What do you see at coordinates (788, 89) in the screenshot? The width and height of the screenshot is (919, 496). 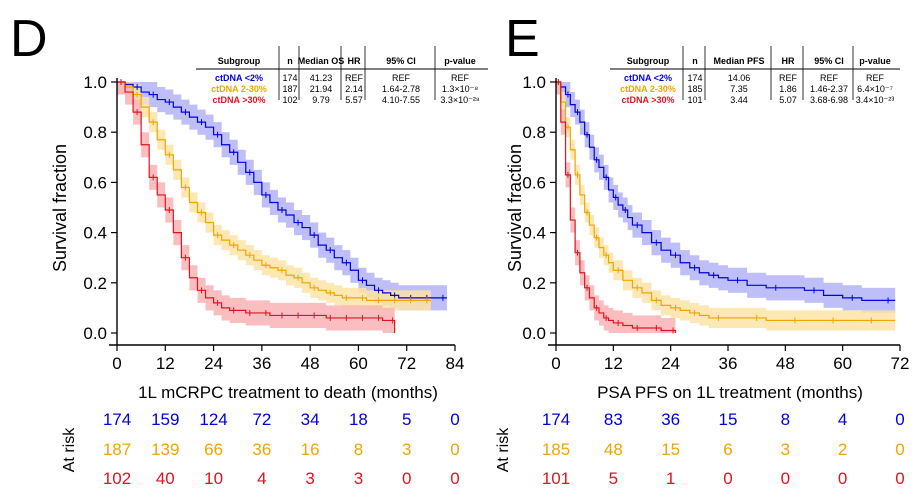 I see `table-cell: 1.86` at bounding box center [788, 89].